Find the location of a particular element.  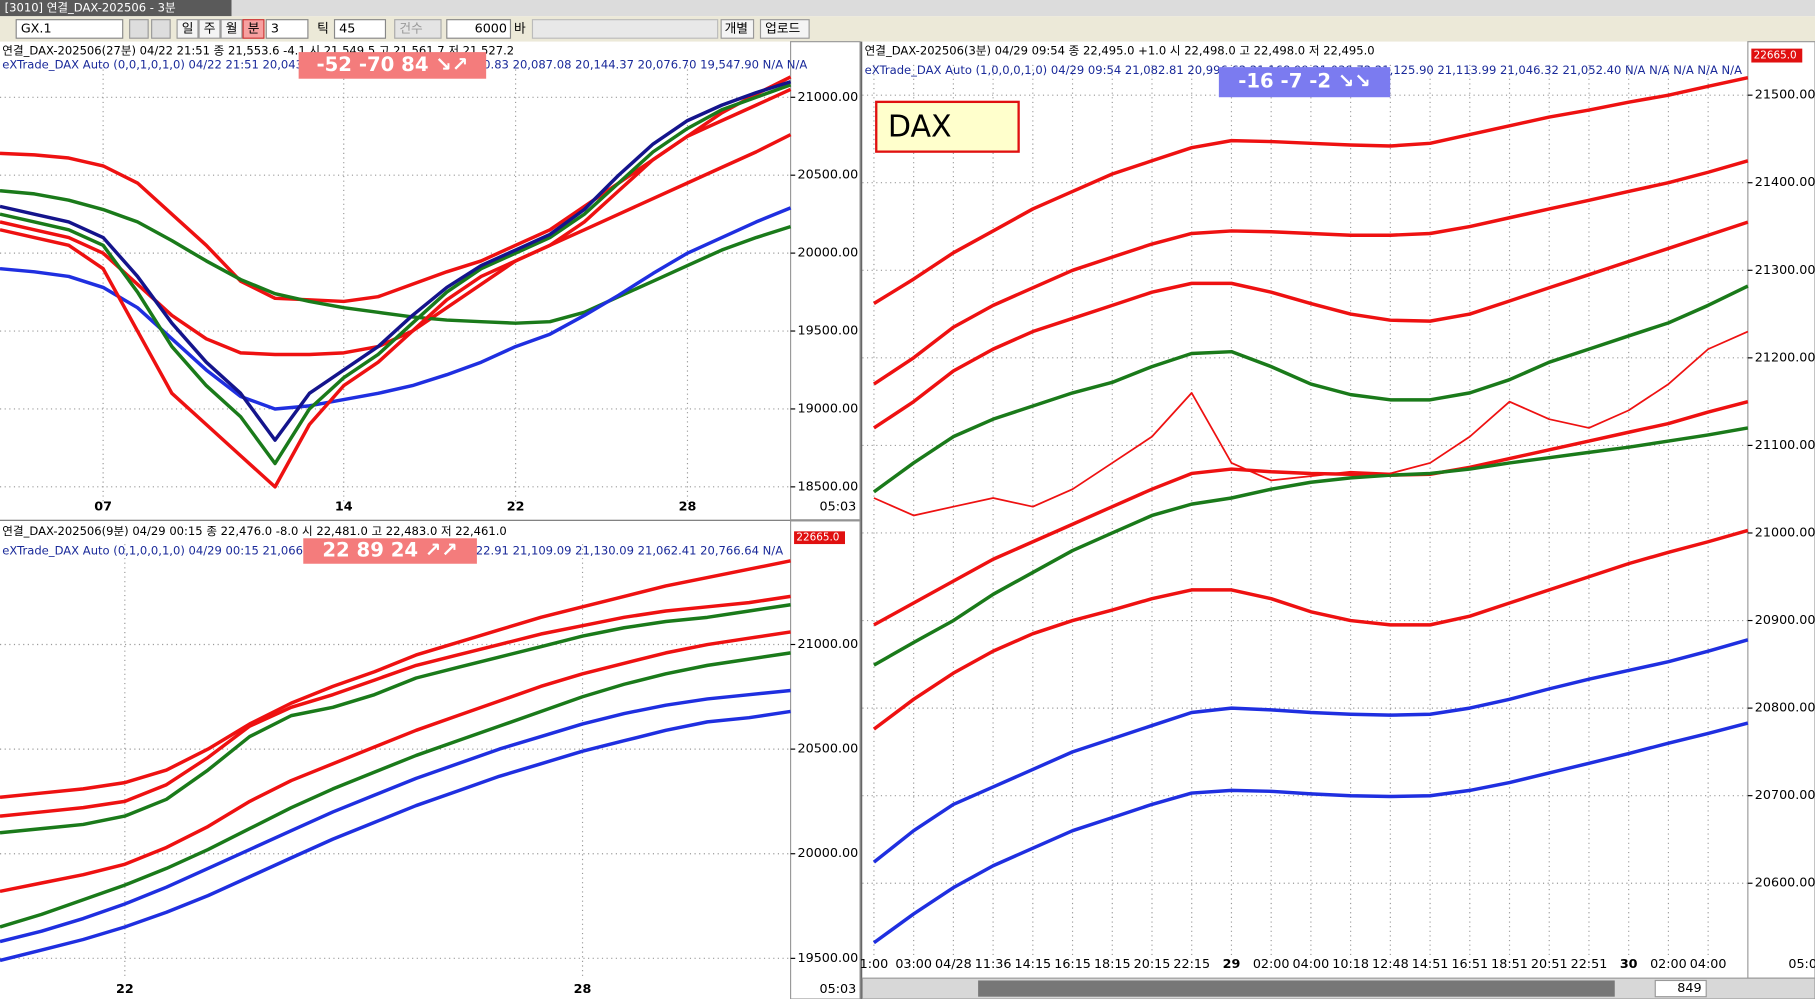

zoom-button is located at coordinates (161, 29).